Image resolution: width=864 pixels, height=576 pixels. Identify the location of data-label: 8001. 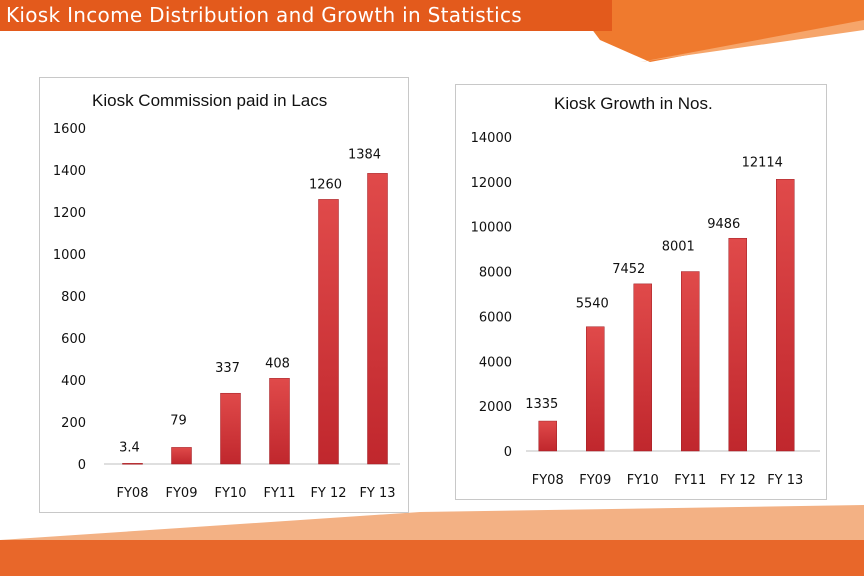
(678, 247).